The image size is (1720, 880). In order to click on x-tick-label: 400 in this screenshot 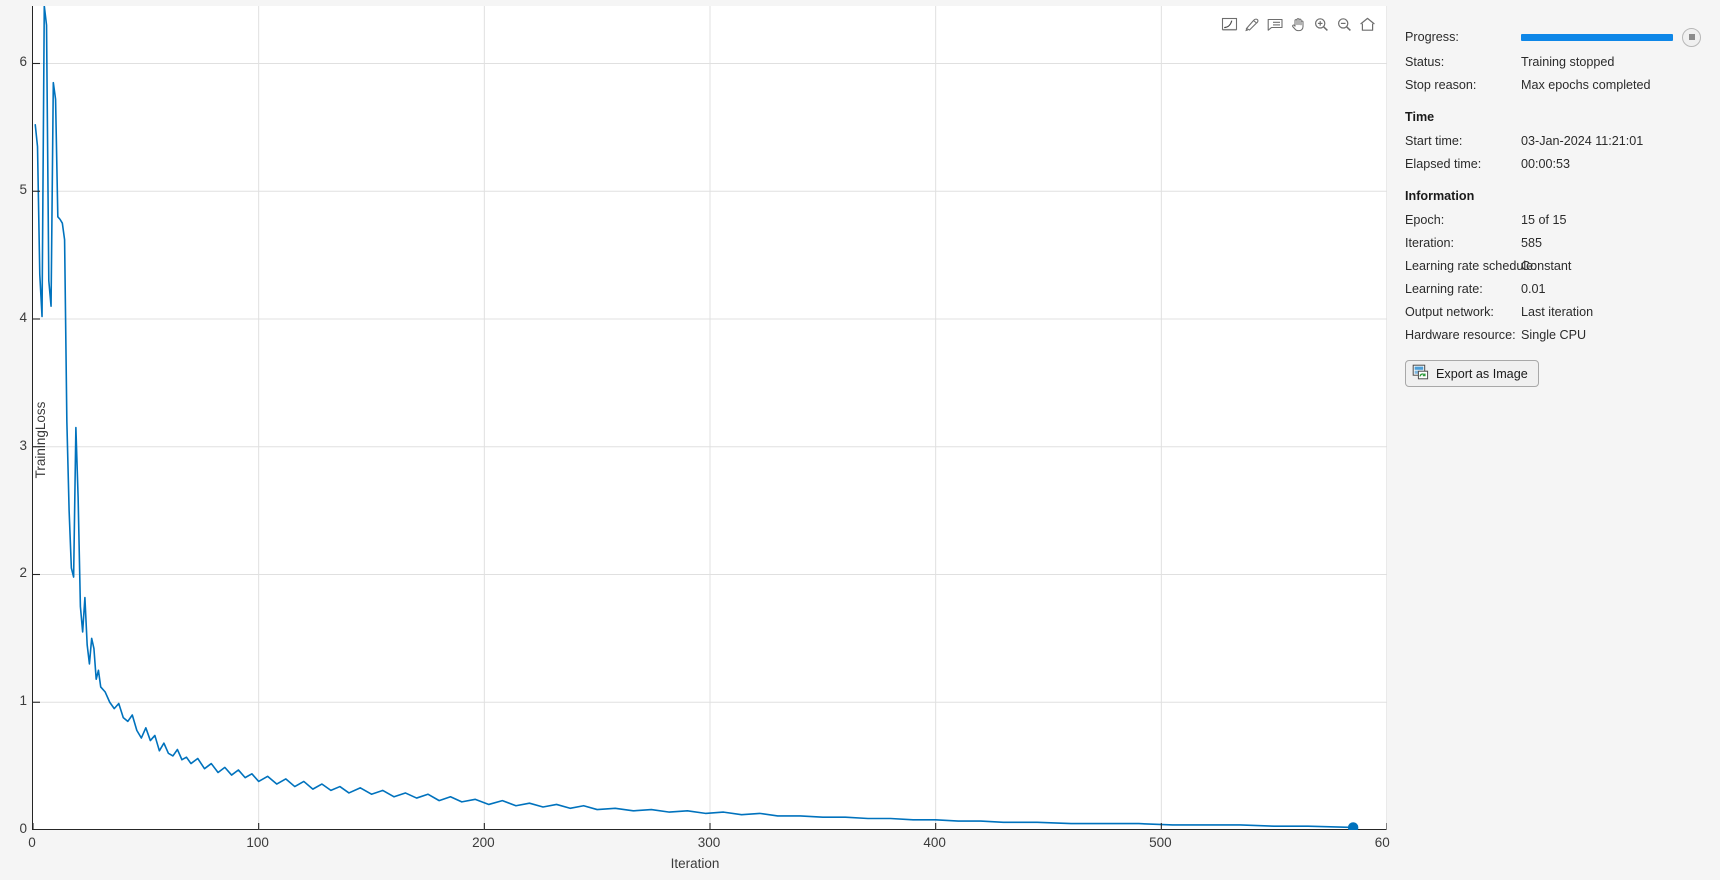, I will do `click(934, 842)`.